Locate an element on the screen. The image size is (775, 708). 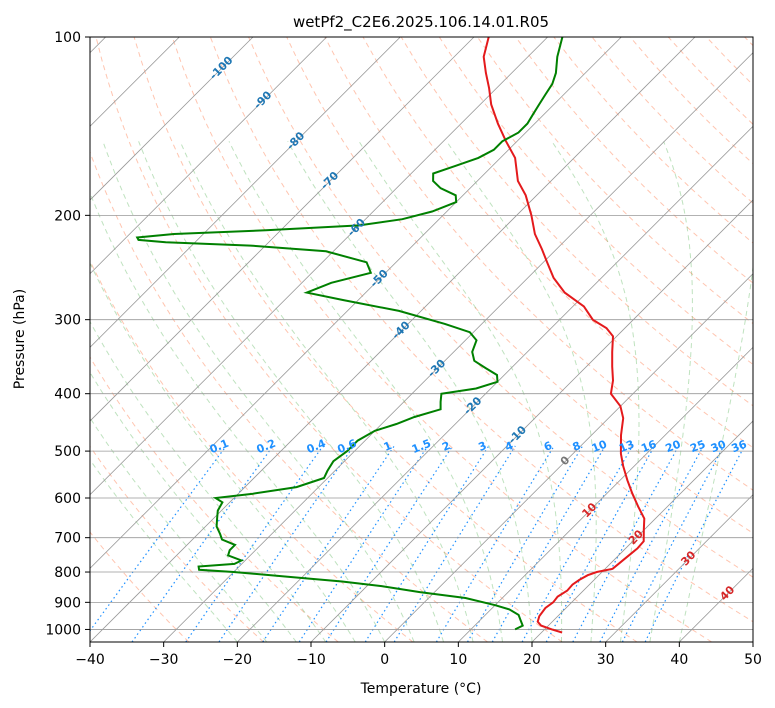
mixing-ratio-label: 36 is located at coordinates (739, 446).